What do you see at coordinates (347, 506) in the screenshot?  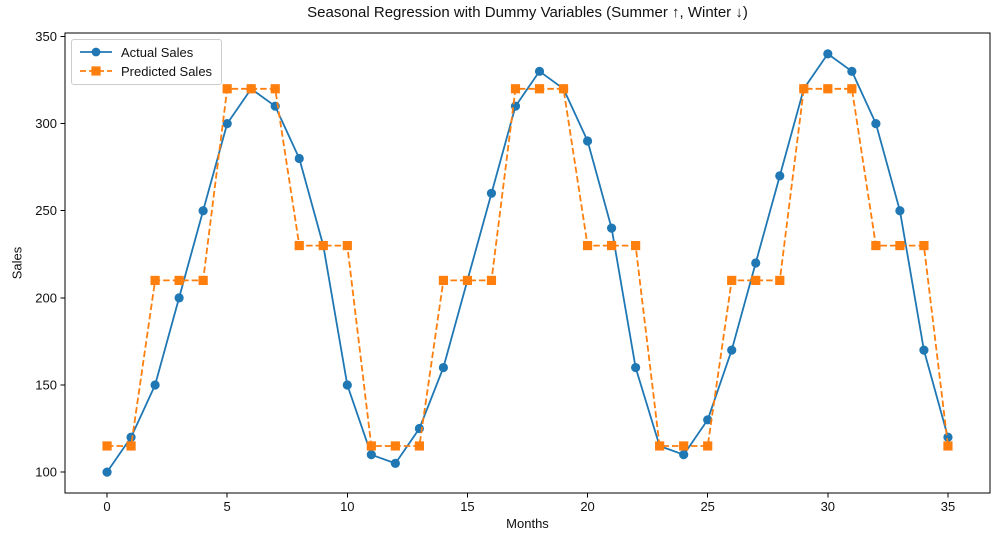 I see `x-tick-label-2: 10` at bounding box center [347, 506].